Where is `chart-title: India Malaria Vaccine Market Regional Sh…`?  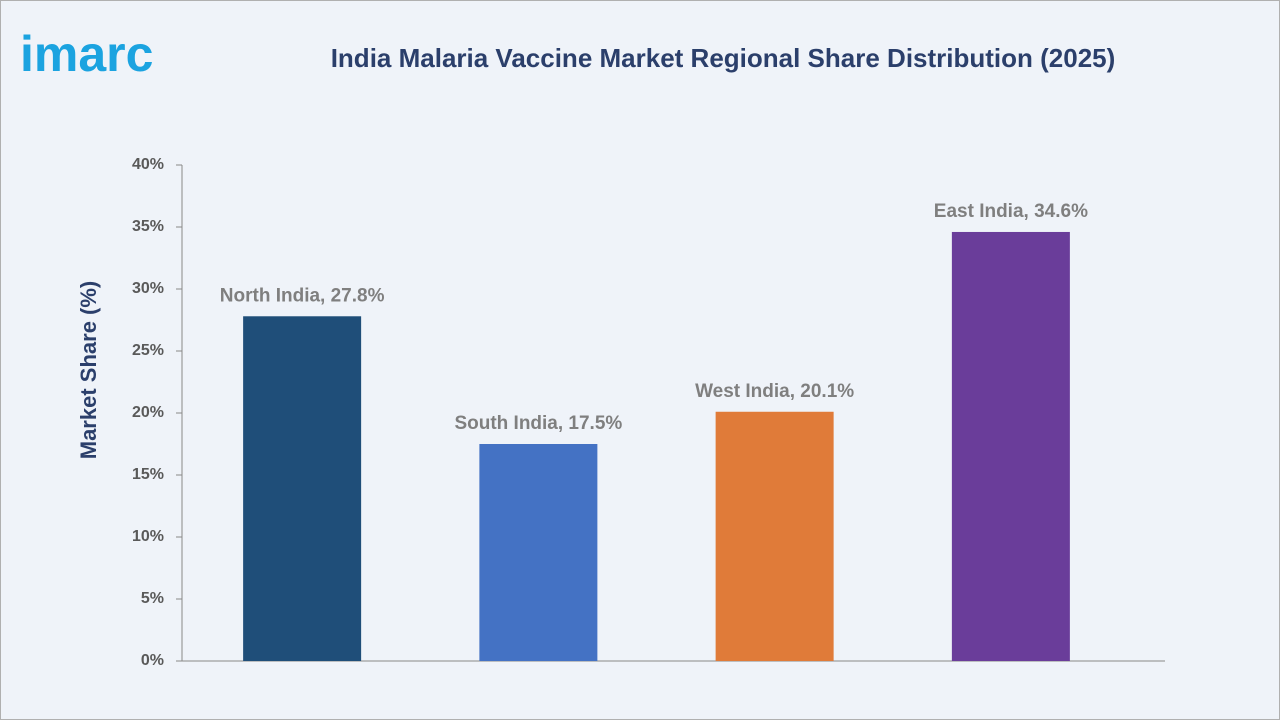
chart-title: India Malaria Vaccine Market Regional Sh… is located at coordinates (723, 58).